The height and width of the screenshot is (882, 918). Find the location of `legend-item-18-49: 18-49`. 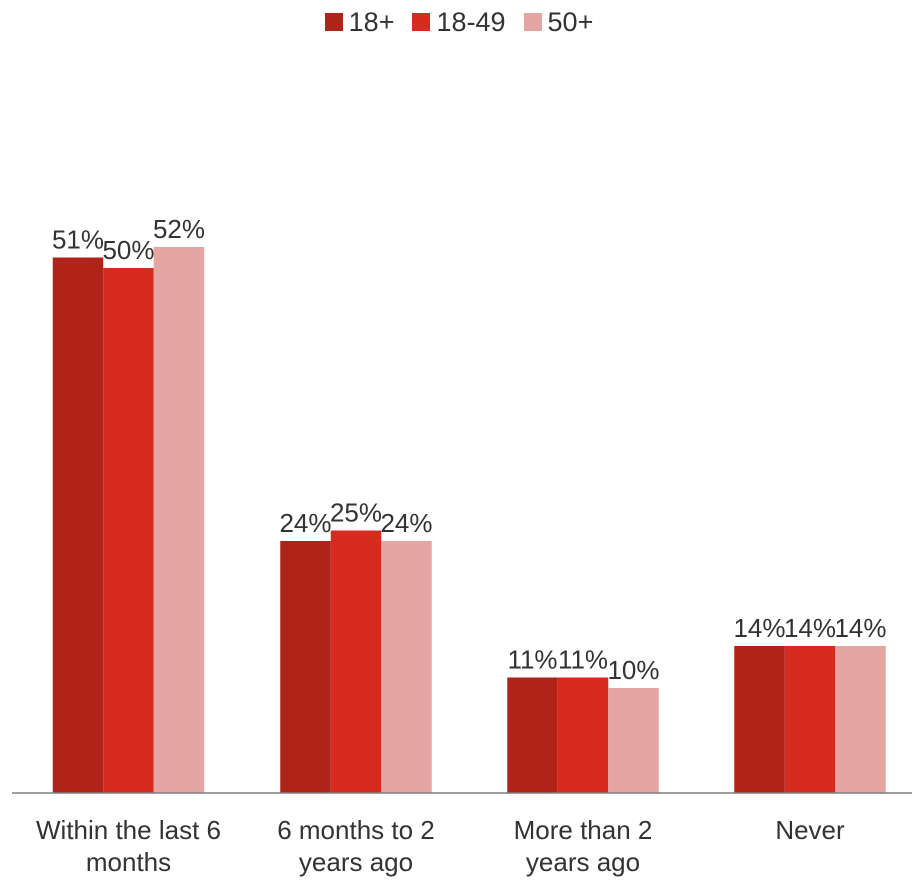

legend-item-18-49: 18-49 is located at coordinates (459, 22).